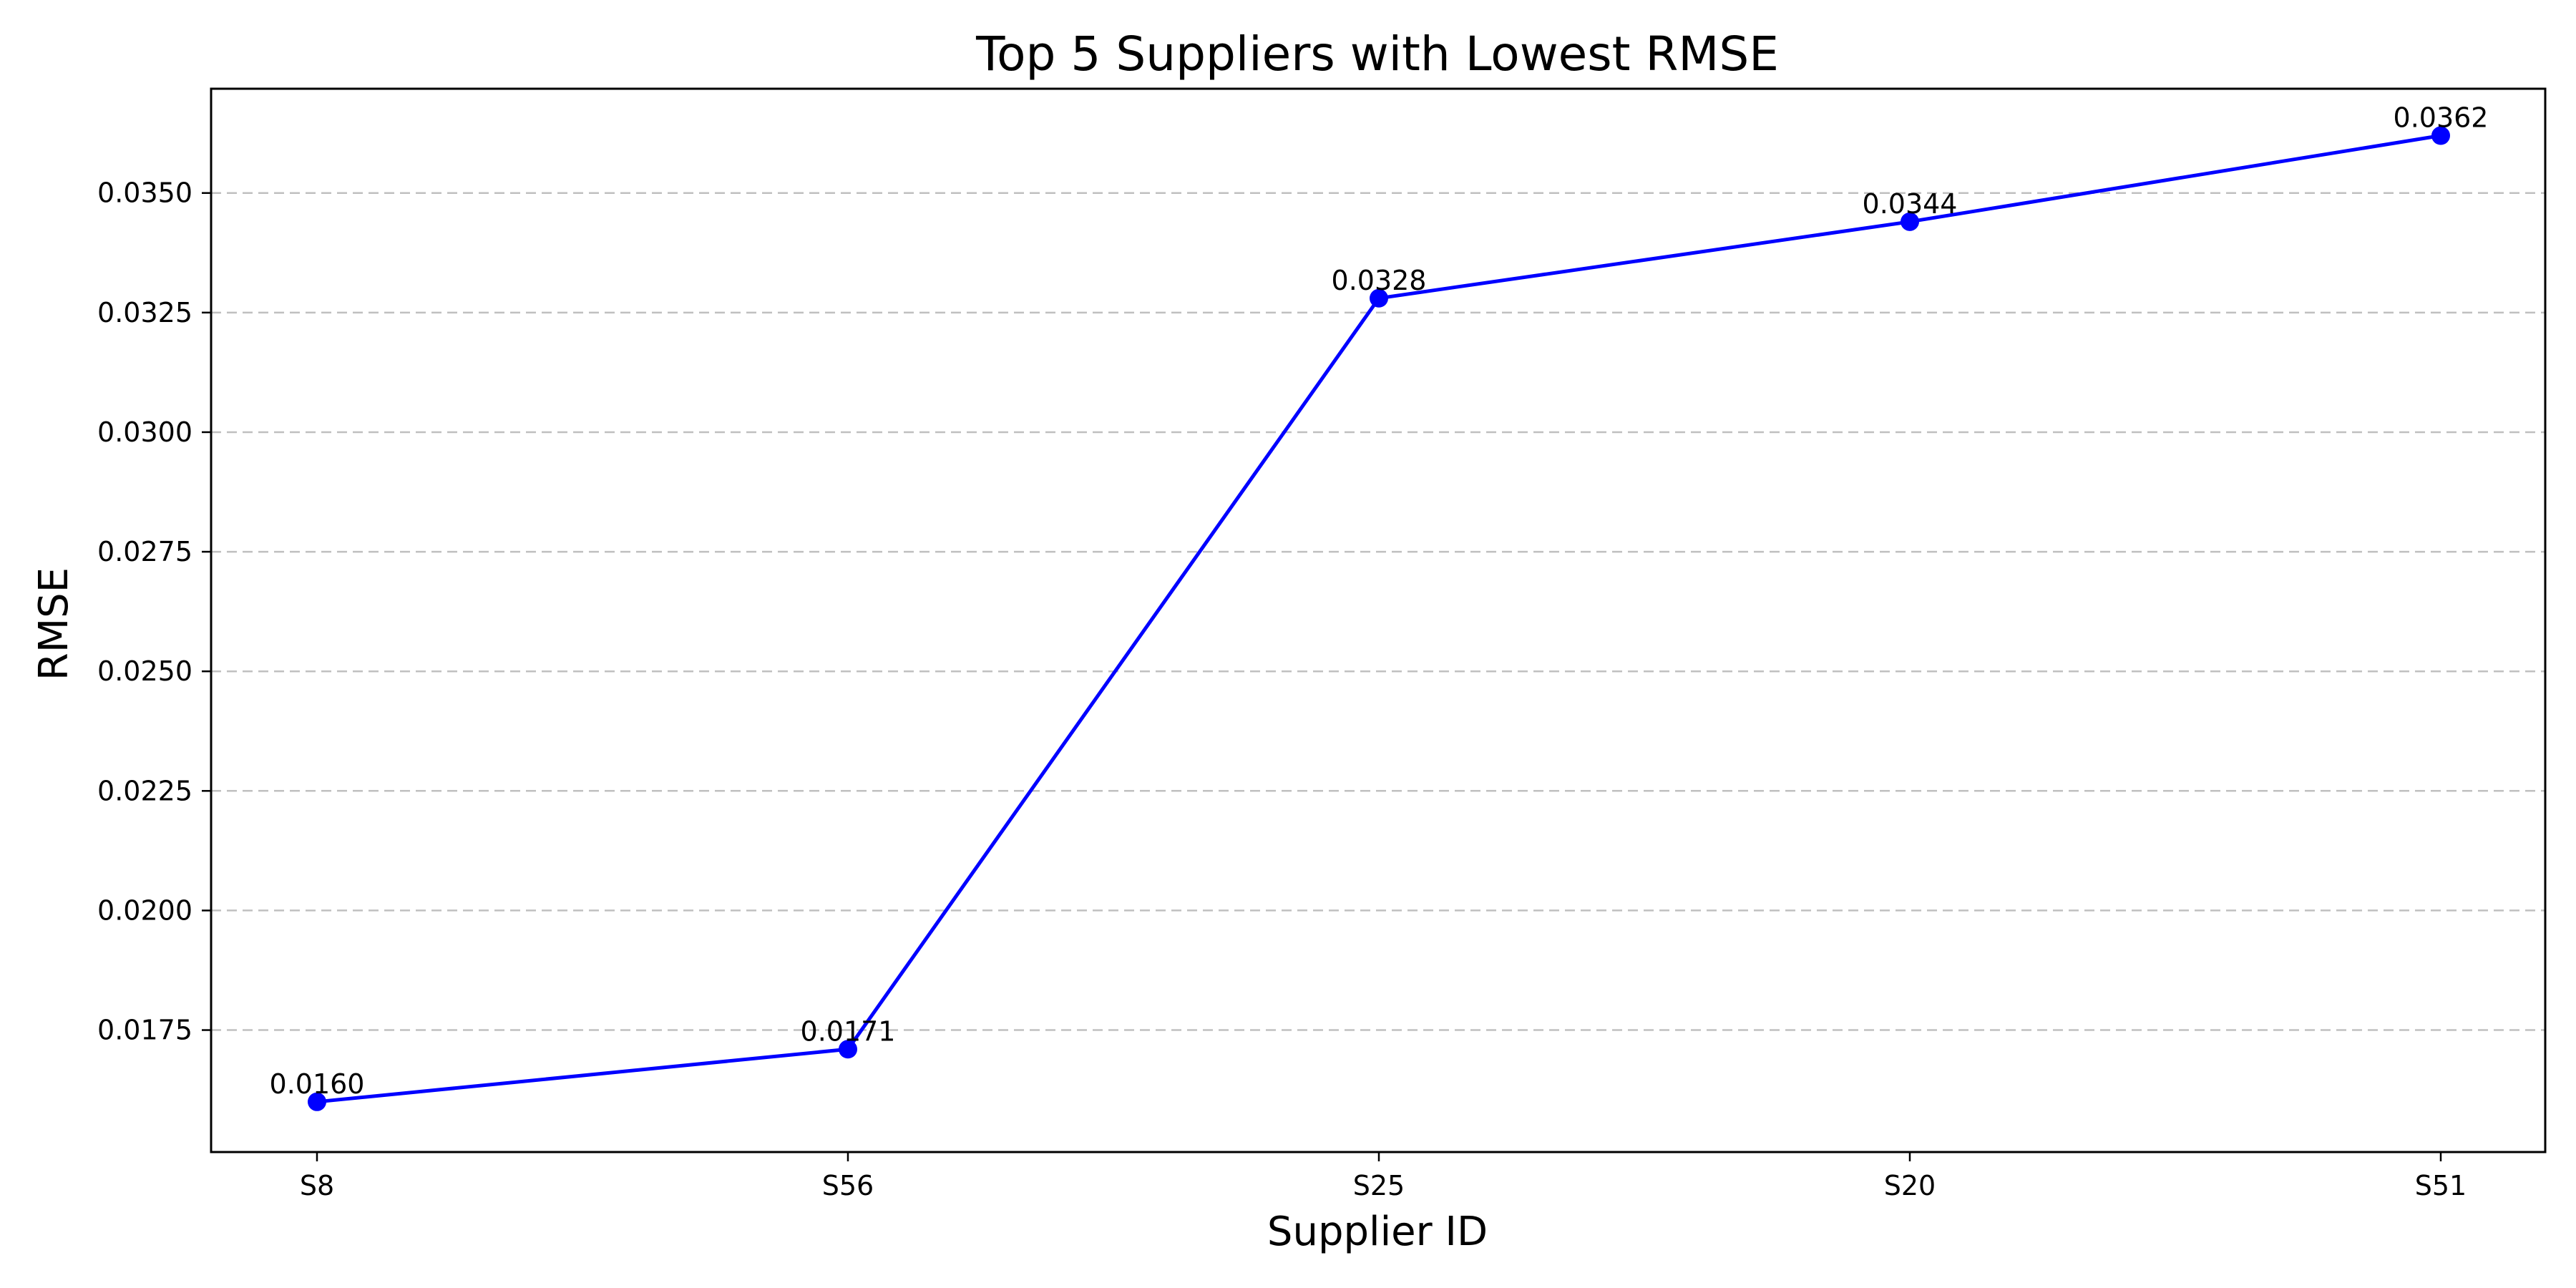  What do you see at coordinates (1377, 1232) in the screenshot?
I see `x-axis-label: Supplier ID` at bounding box center [1377, 1232].